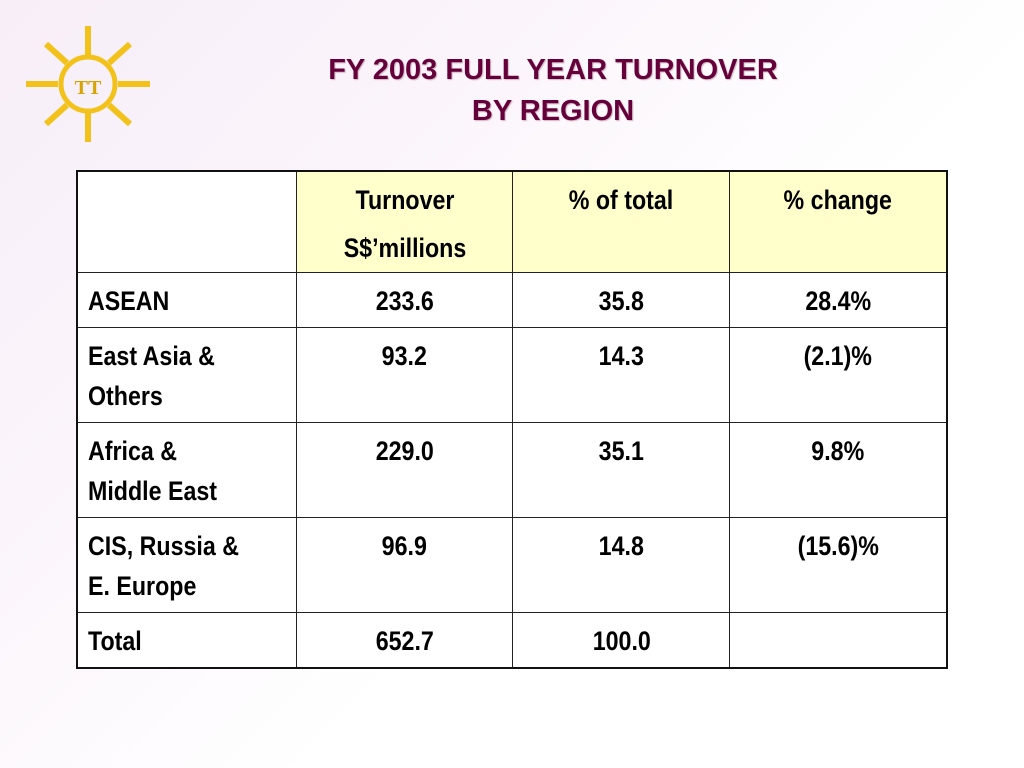  What do you see at coordinates (186, 470) in the screenshot?
I see `region-label: Africa & Middle East` at bounding box center [186, 470].